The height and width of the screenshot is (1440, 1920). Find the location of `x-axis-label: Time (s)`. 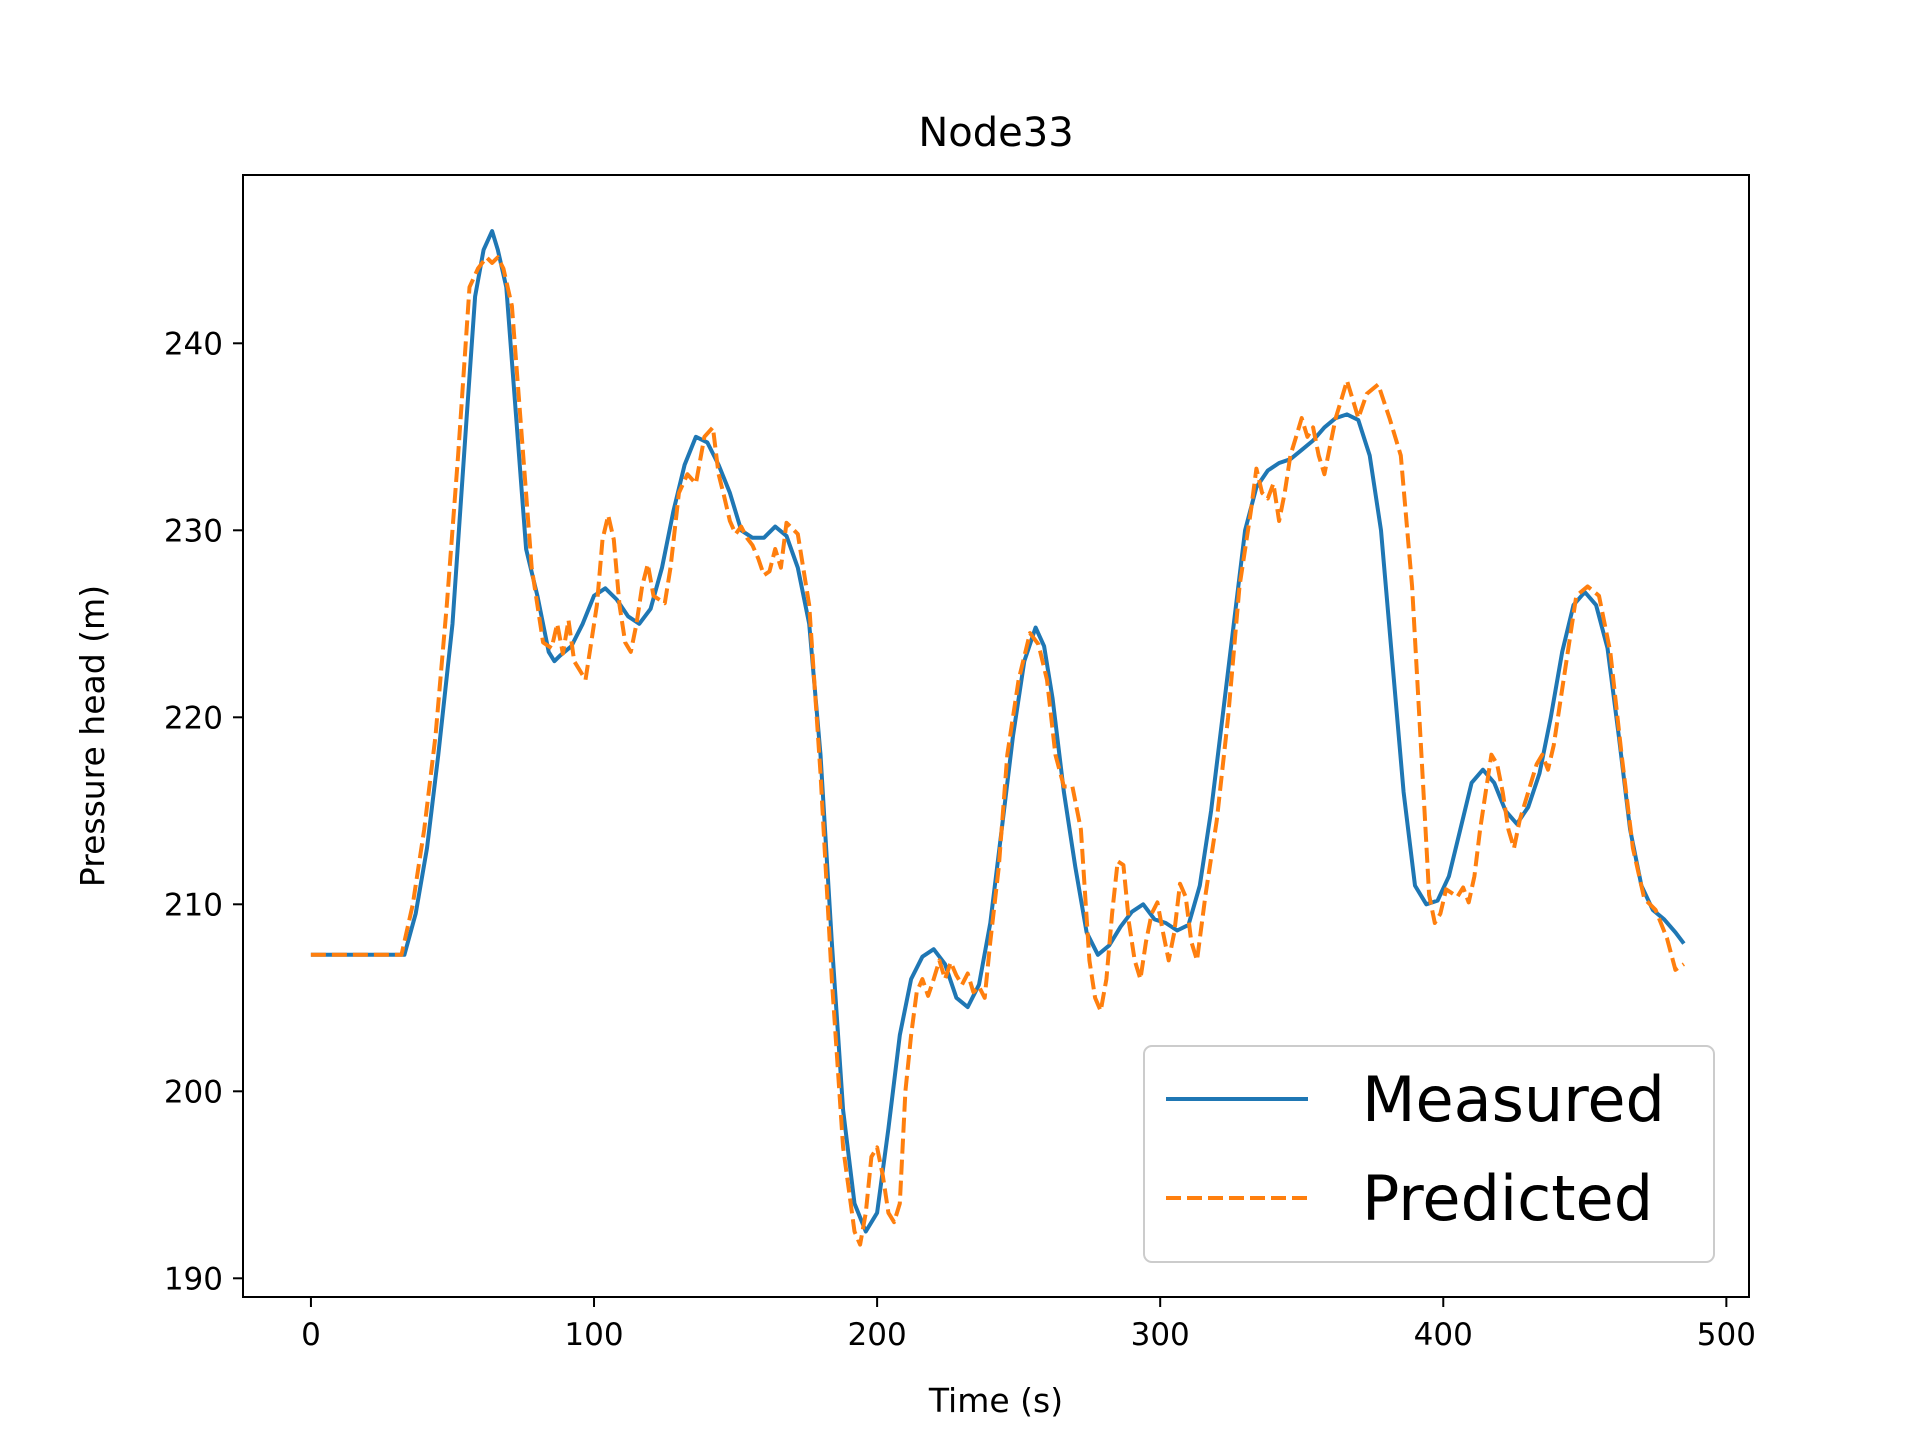

x-axis-label: Time (s) is located at coordinates (995, 1400).